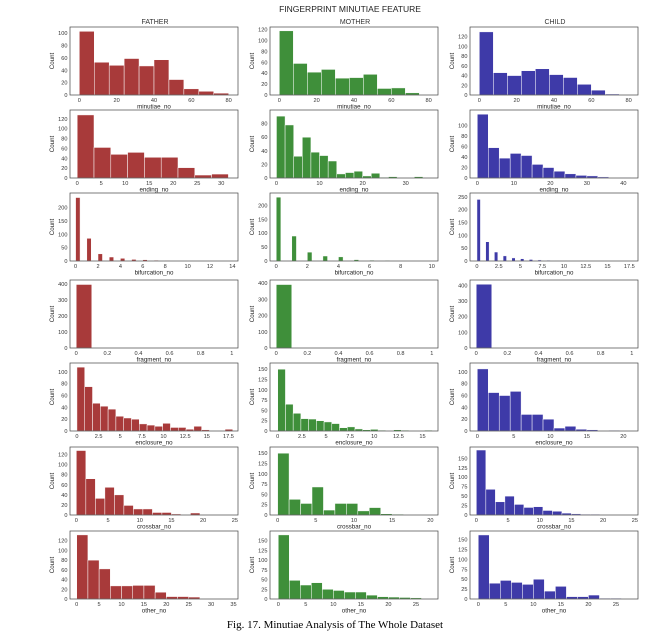 This screenshot has height=639, width=670. What do you see at coordinates (144, 605) in the screenshot?
I see `x-tick-label: 15` at bounding box center [144, 605].